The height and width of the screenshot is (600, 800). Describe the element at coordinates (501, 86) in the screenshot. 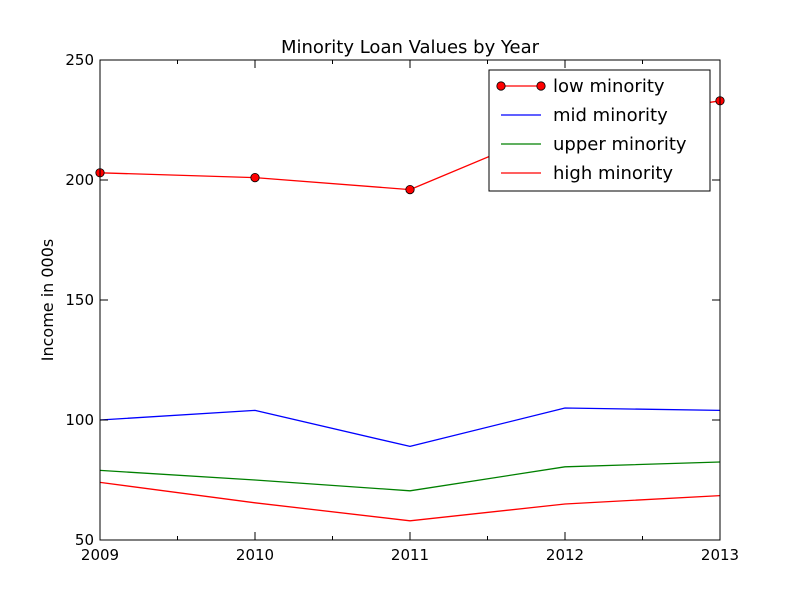

I see `legend-marker-1-a` at that location.